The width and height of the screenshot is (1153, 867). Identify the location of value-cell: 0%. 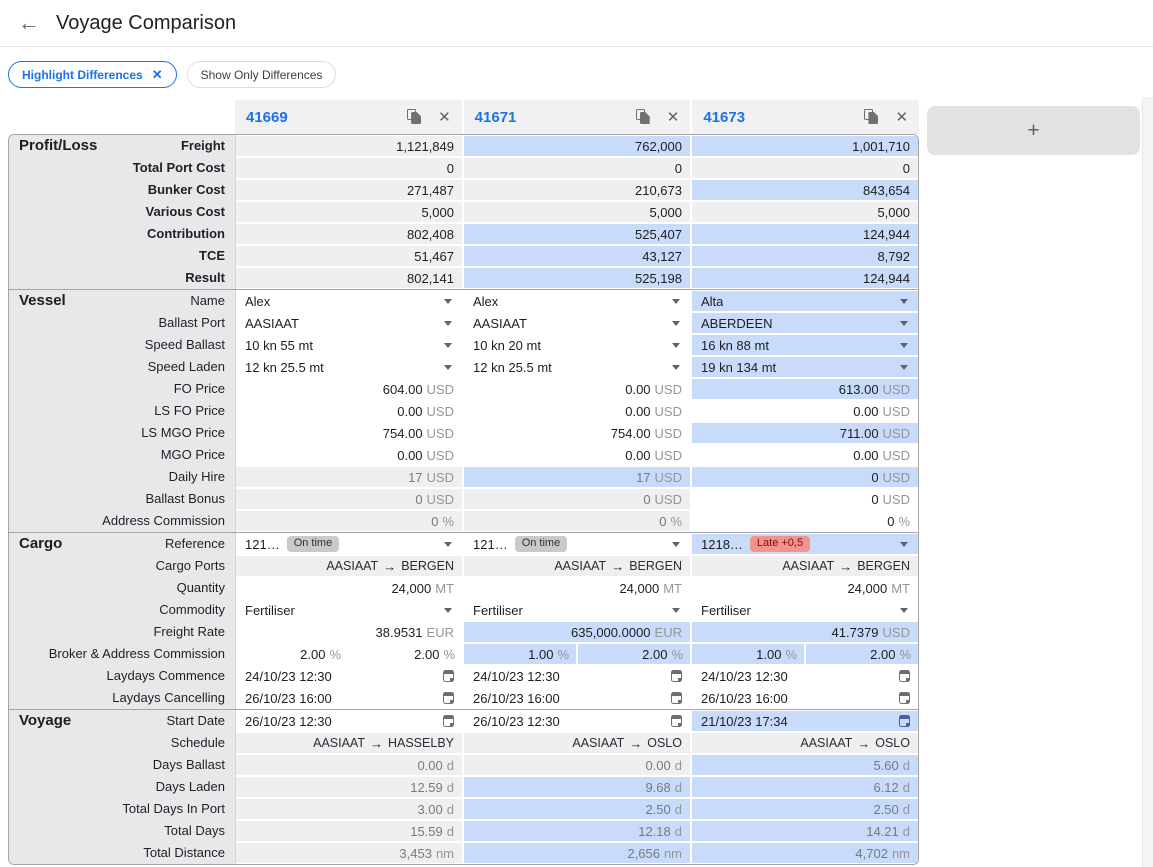
(805, 521).